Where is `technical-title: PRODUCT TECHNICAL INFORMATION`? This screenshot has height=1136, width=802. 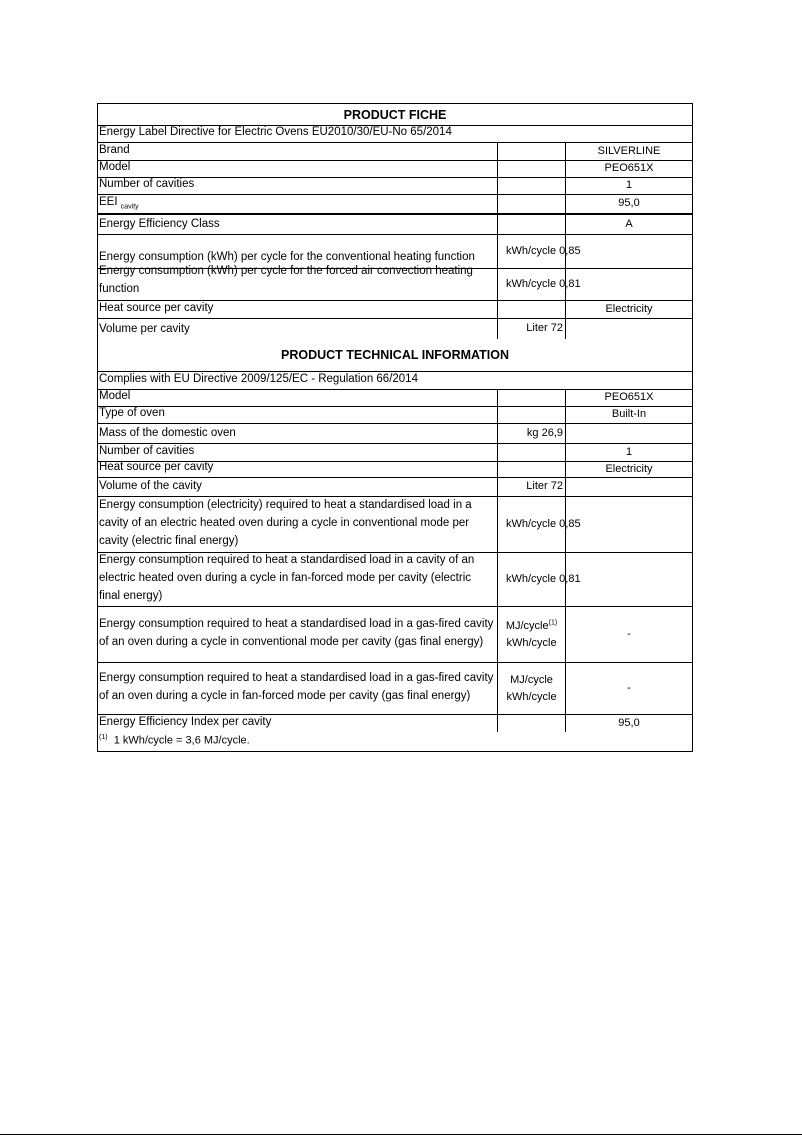
technical-title: PRODUCT TECHNICAL INFORMATION is located at coordinates (395, 354).